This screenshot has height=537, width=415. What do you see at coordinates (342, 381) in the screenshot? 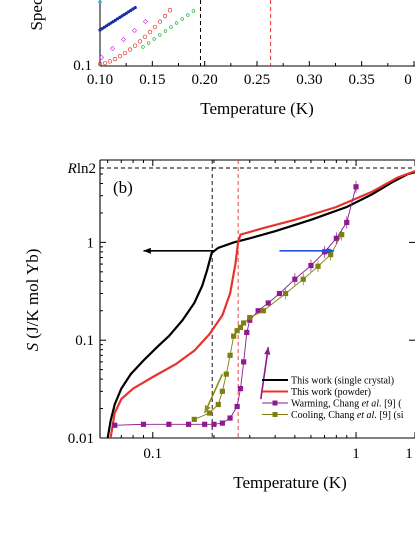
I see `legend-label: This work (single crystal)` at bounding box center [342, 381].